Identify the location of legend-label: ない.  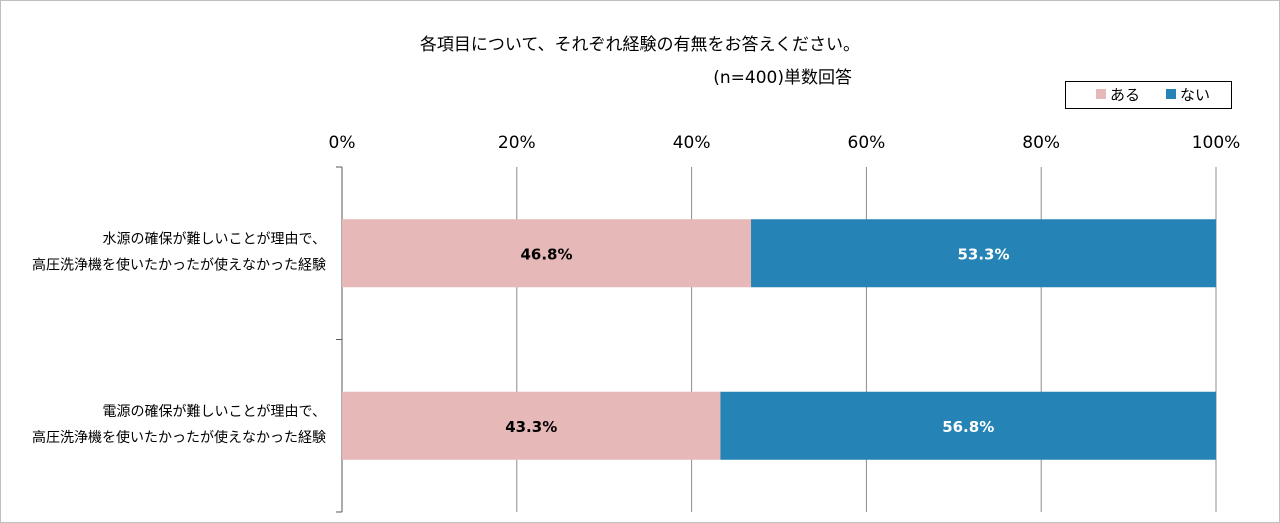
(1195, 95).